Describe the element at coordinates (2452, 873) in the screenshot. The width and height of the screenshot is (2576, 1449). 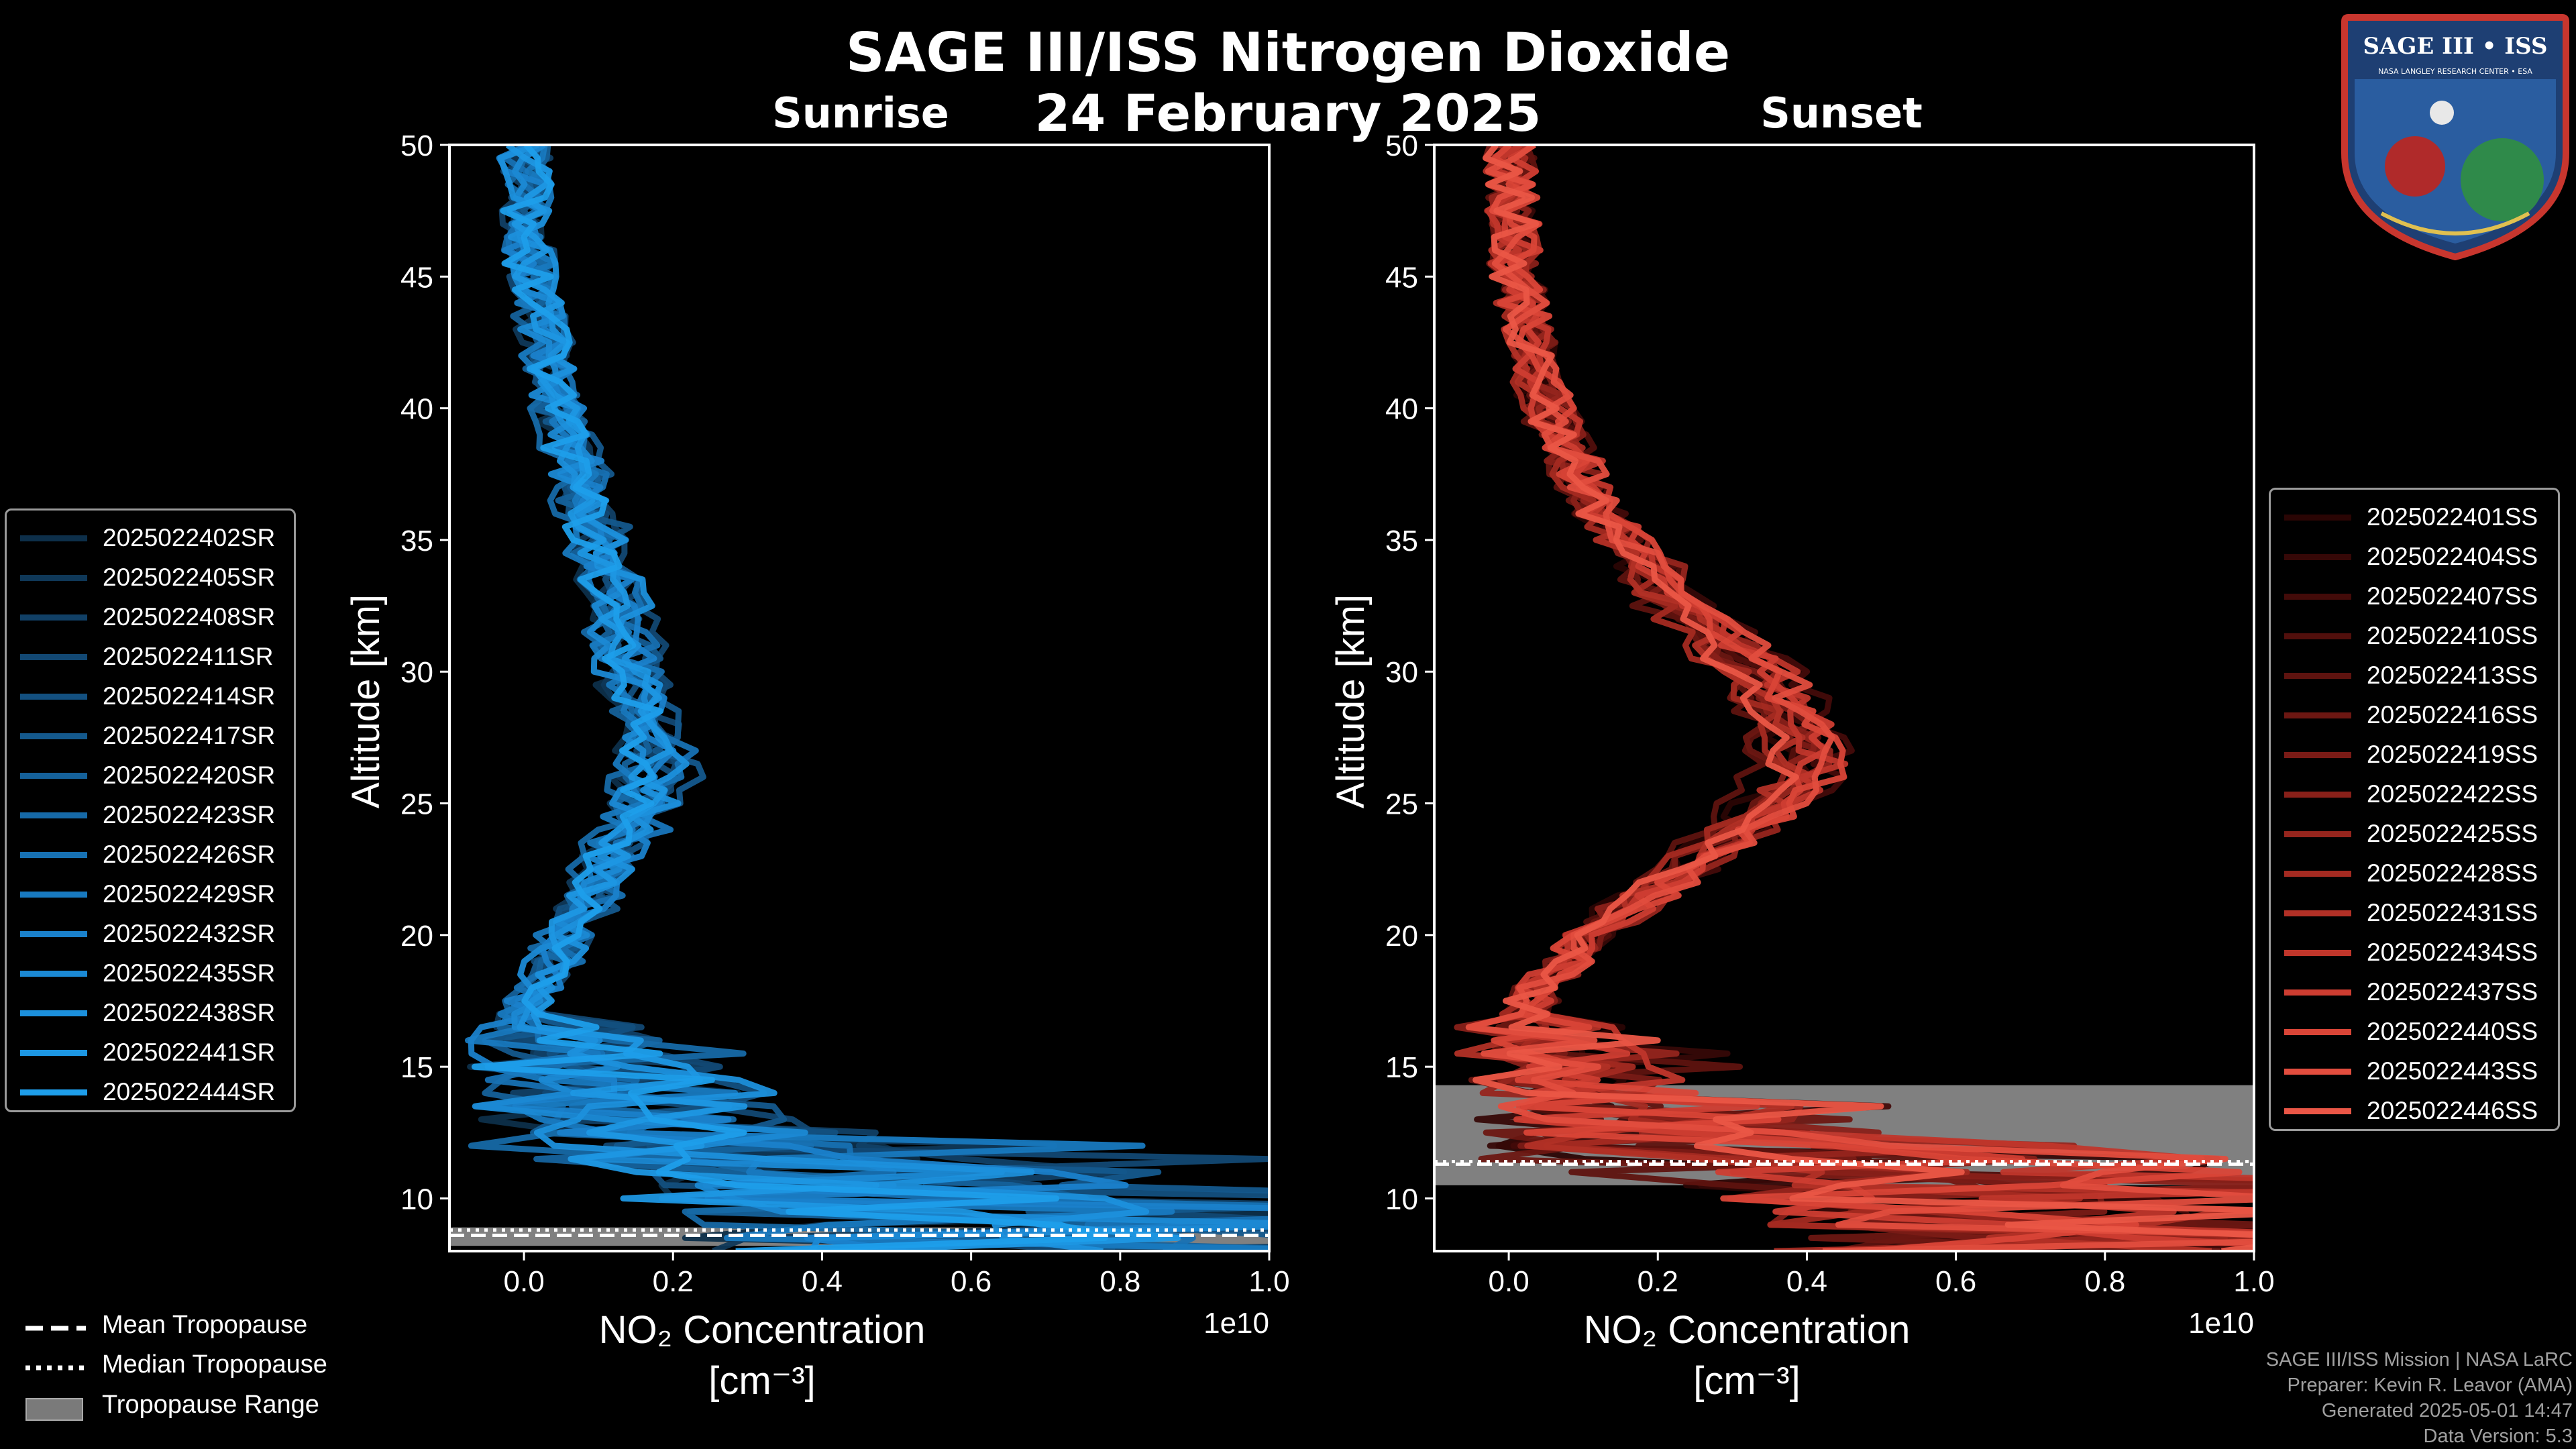
I see `legend-label: 2025022428SS` at that location.